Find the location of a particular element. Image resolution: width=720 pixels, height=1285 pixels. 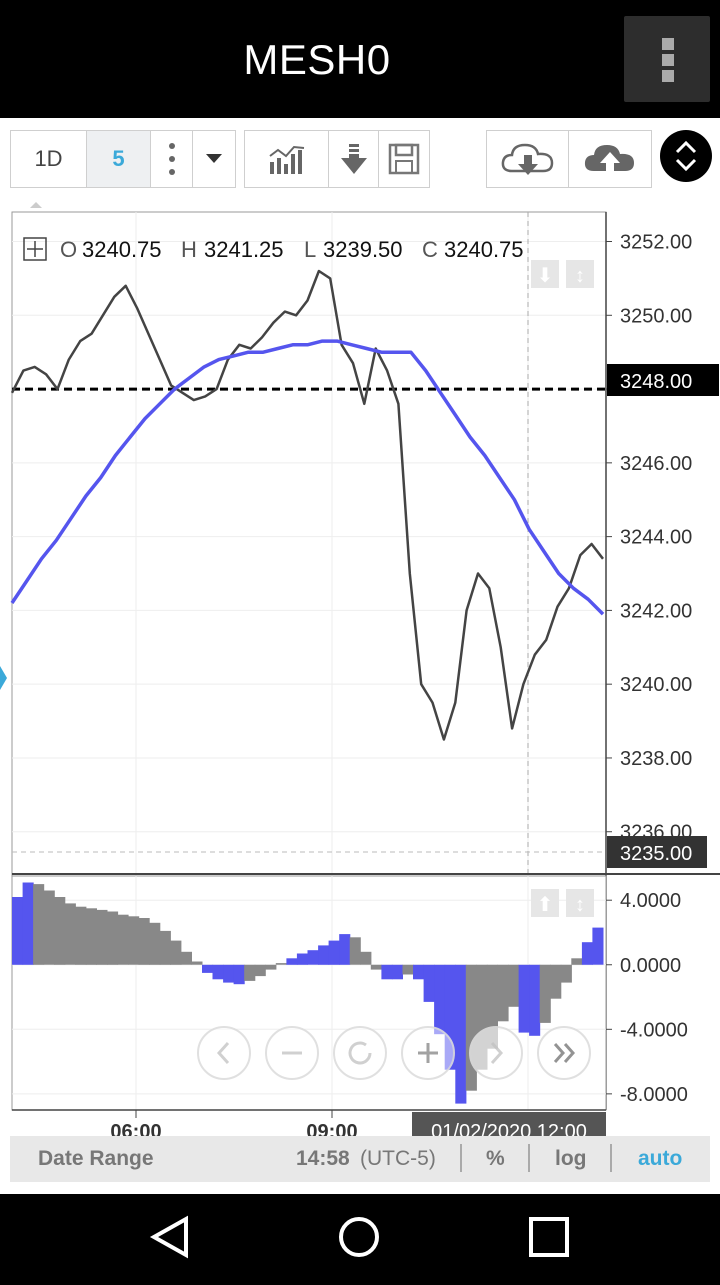

osc-axis-label: -8.0000 is located at coordinates (654, 1095).